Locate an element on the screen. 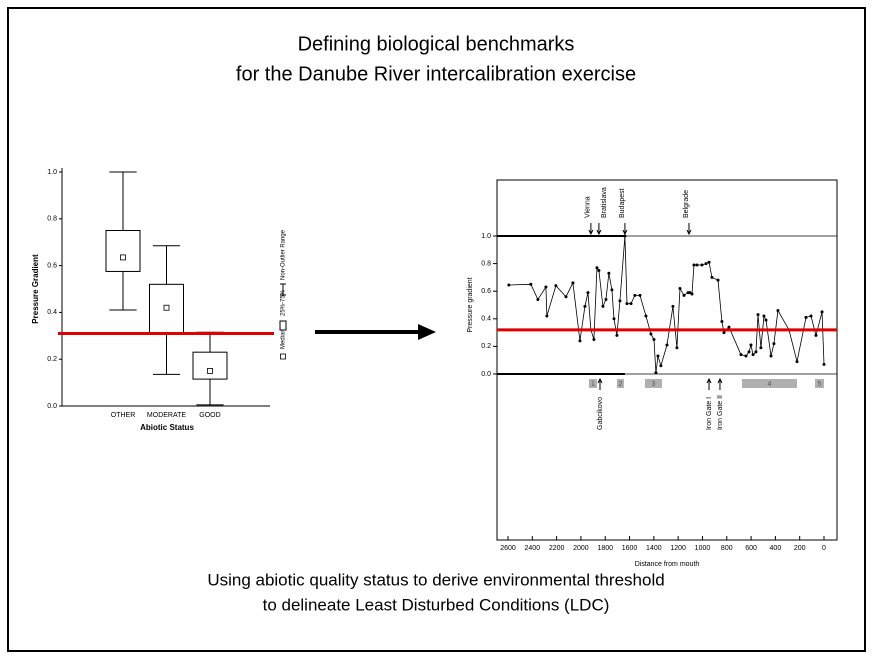 This screenshot has height=659, width=873. y-axis-title: Pressure gradient is located at coordinates (470, 304).